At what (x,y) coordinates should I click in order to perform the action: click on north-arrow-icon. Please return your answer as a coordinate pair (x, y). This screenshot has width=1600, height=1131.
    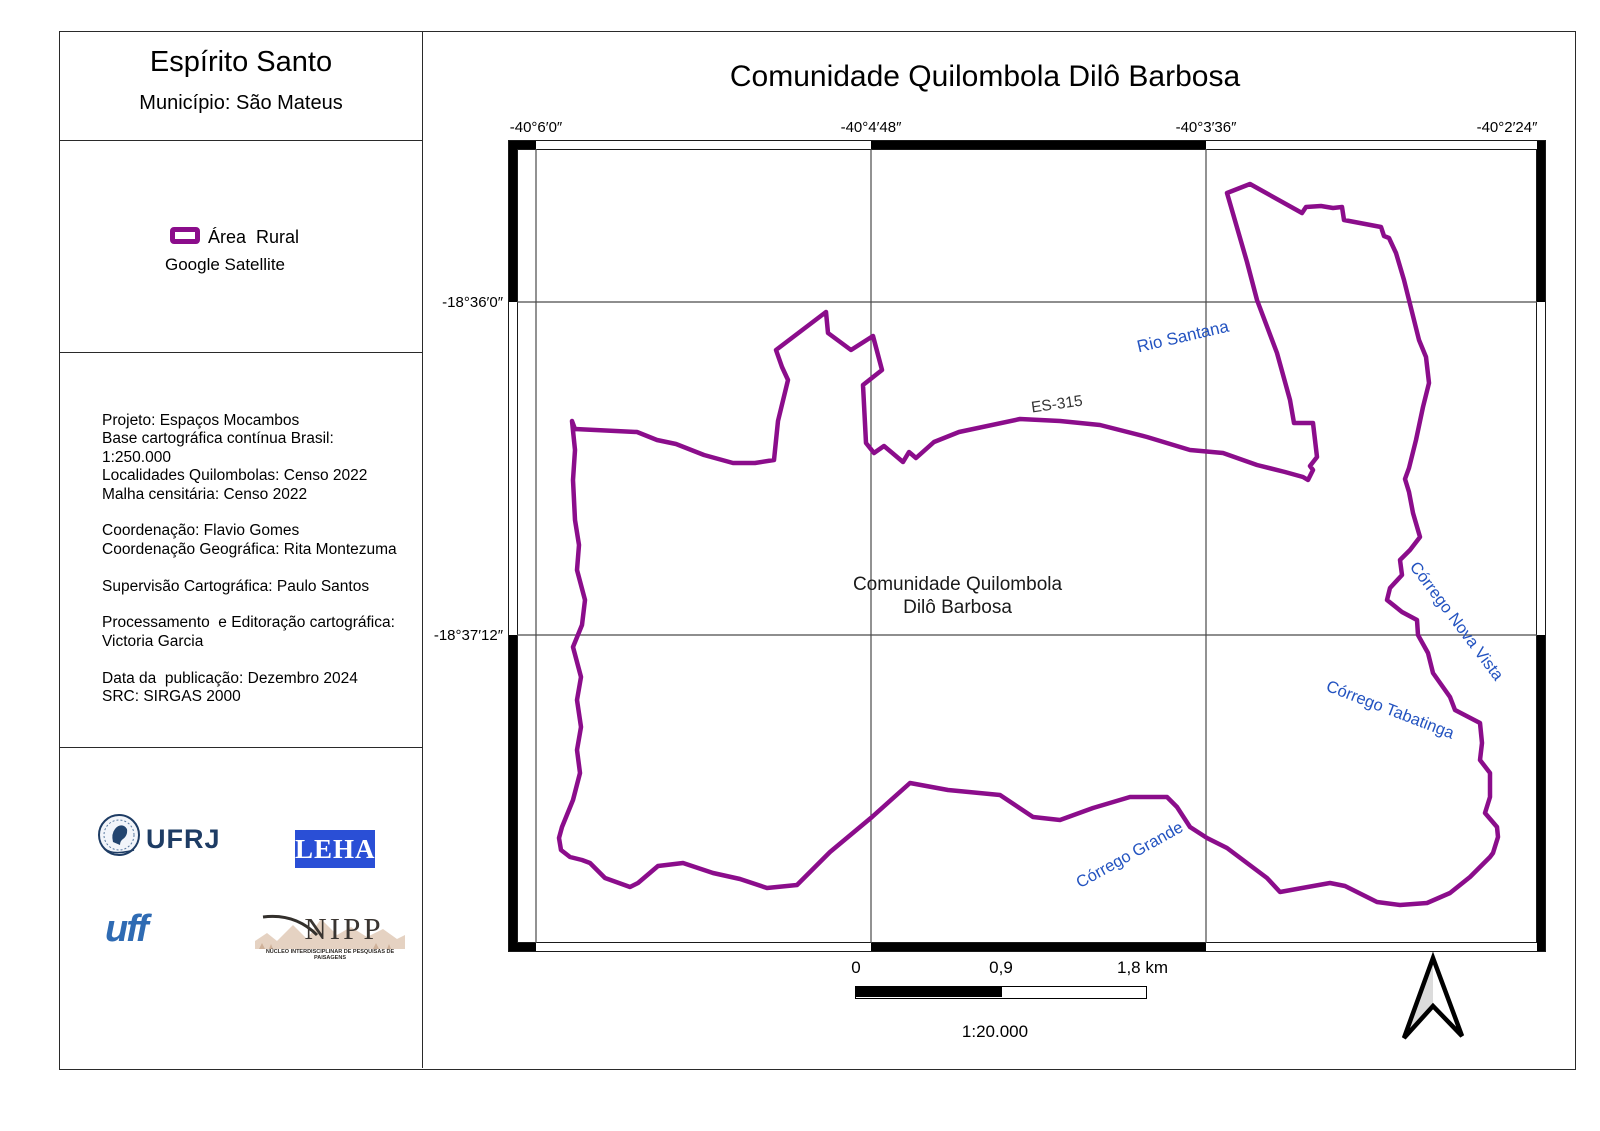
    Looking at the image, I should click on (1433, 995).